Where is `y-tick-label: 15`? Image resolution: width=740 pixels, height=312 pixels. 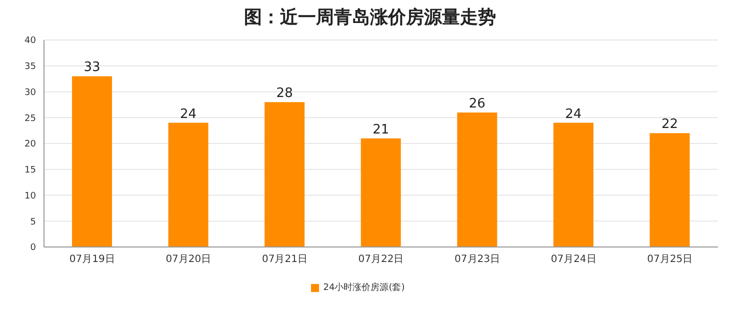 y-tick-label: 15 is located at coordinates (30, 171).